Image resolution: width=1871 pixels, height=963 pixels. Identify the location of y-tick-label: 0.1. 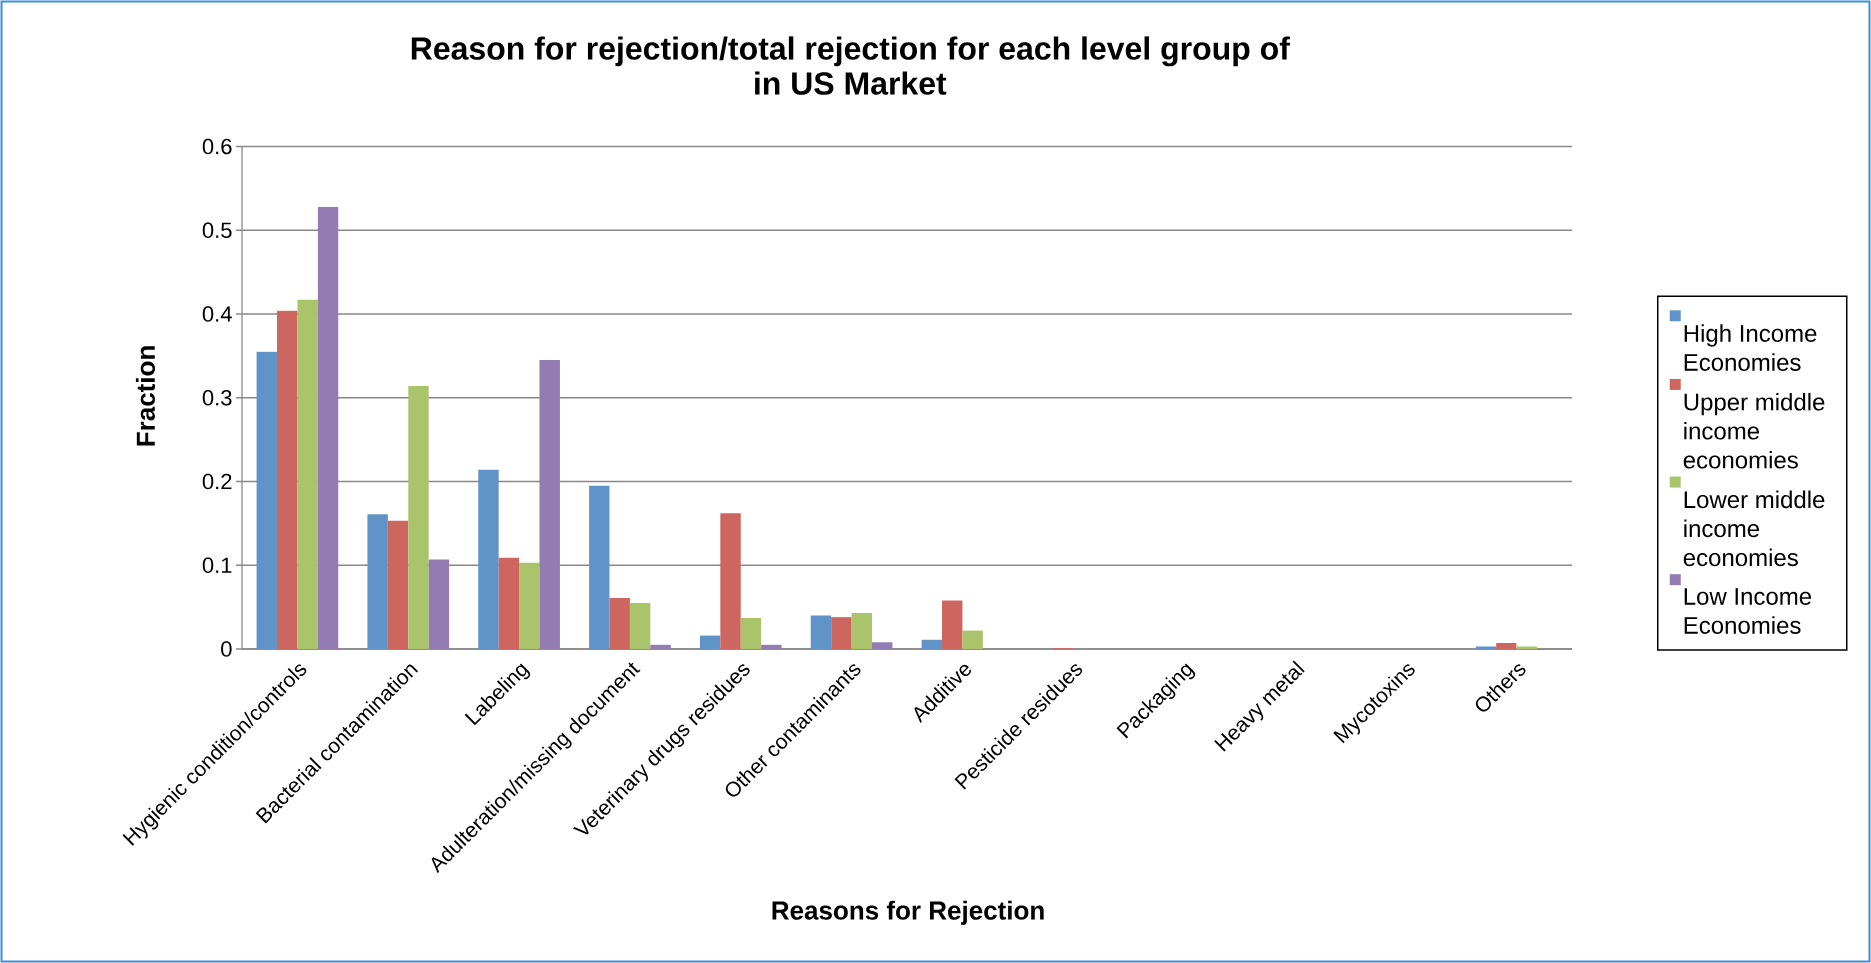
(217, 565).